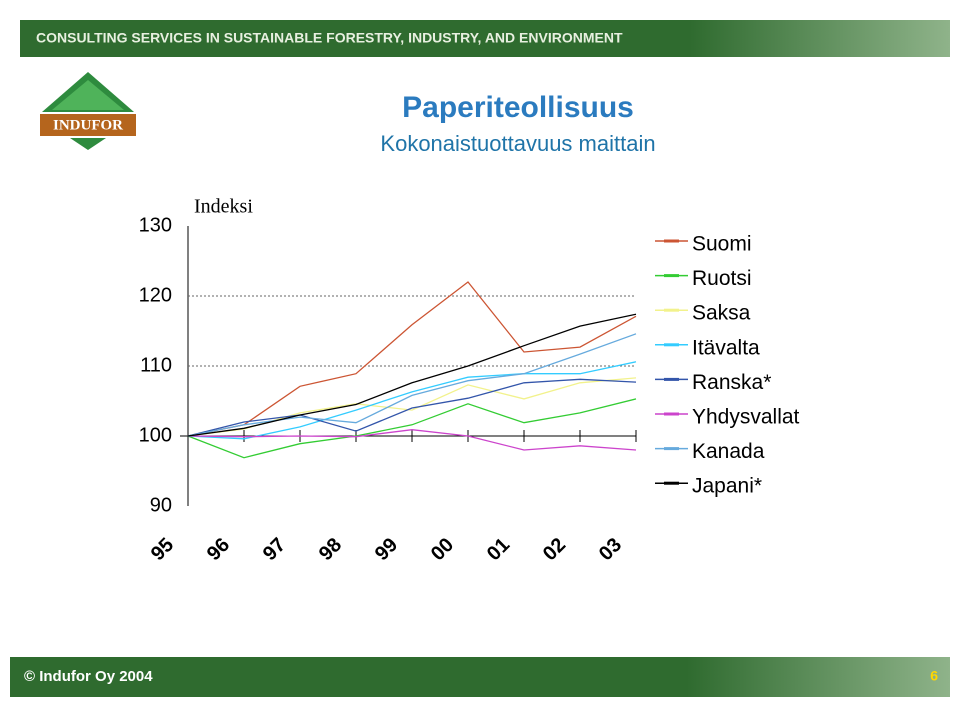  Describe the element at coordinates (731, 382) in the screenshot. I see `legend-label: Ranska*` at that location.